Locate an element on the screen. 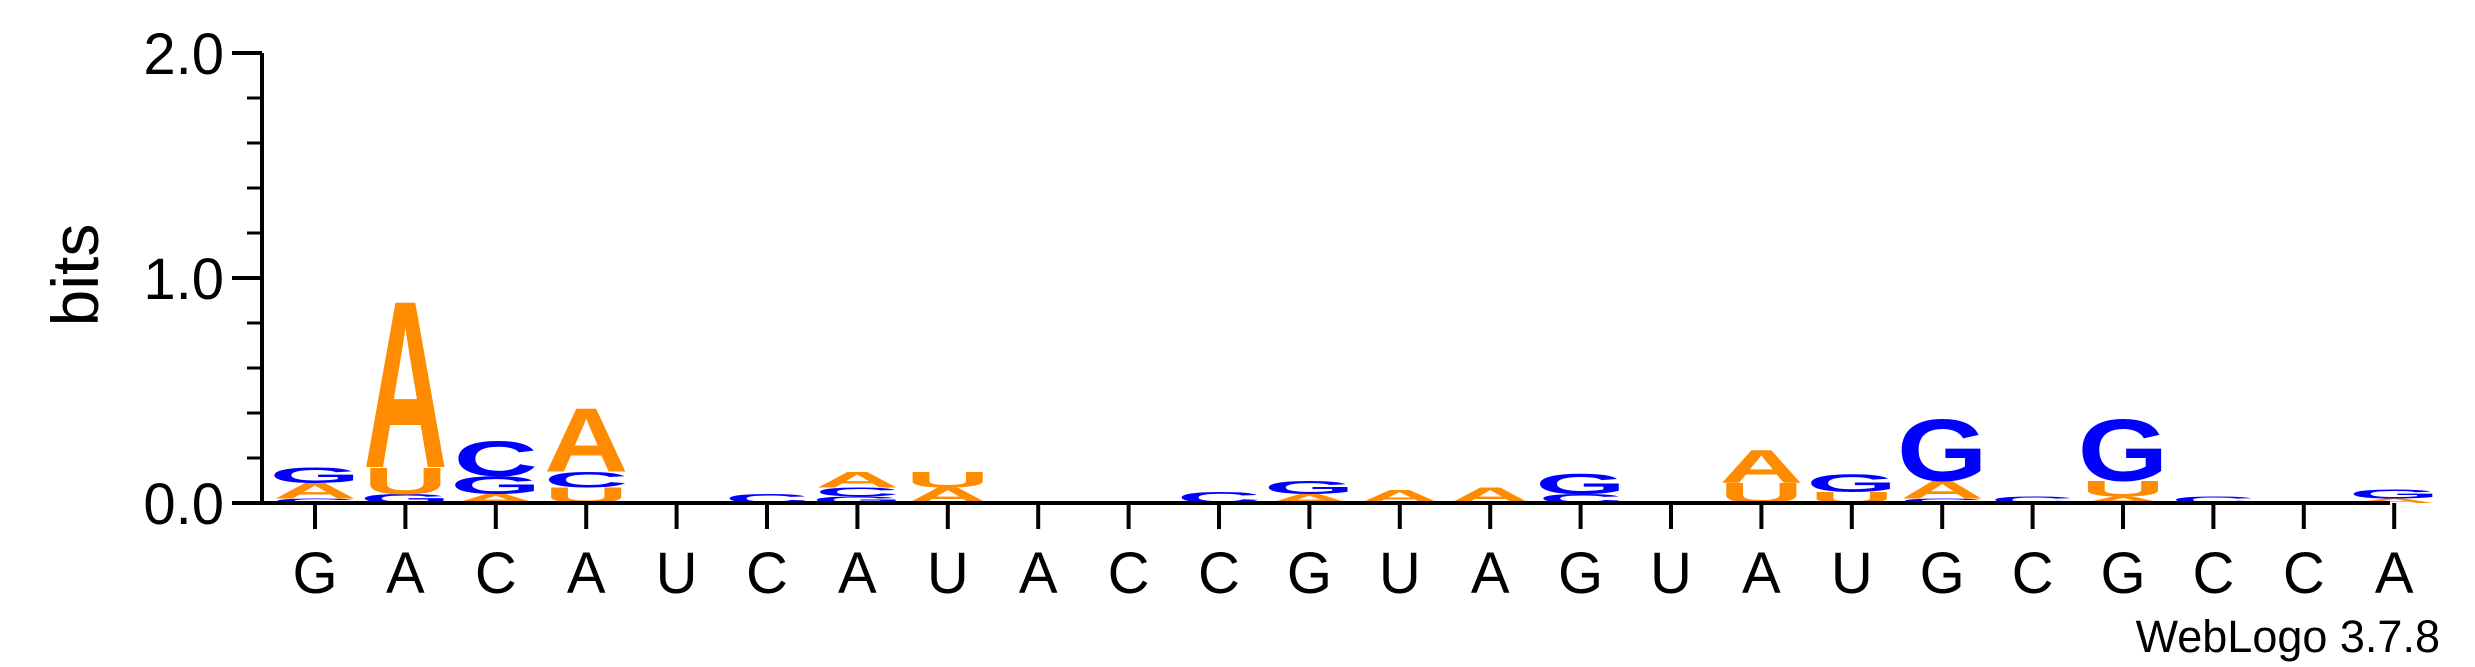 The width and height of the screenshot is (2475, 667). y-axis-label: bits is located at coordinates (75, 275).